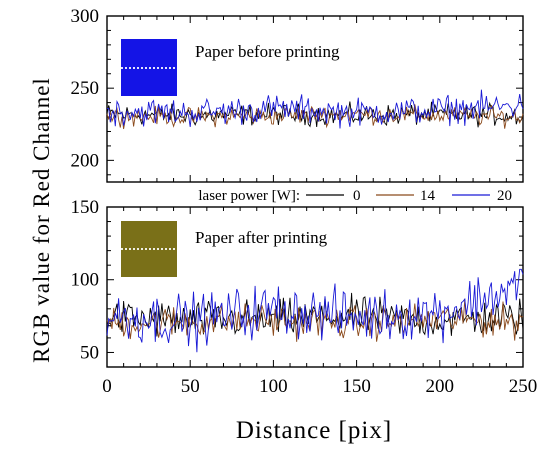 Image resolution: width=550 pixels, height=456 pixels. I want to click on y-tick-label: 100, so click(85, 280).